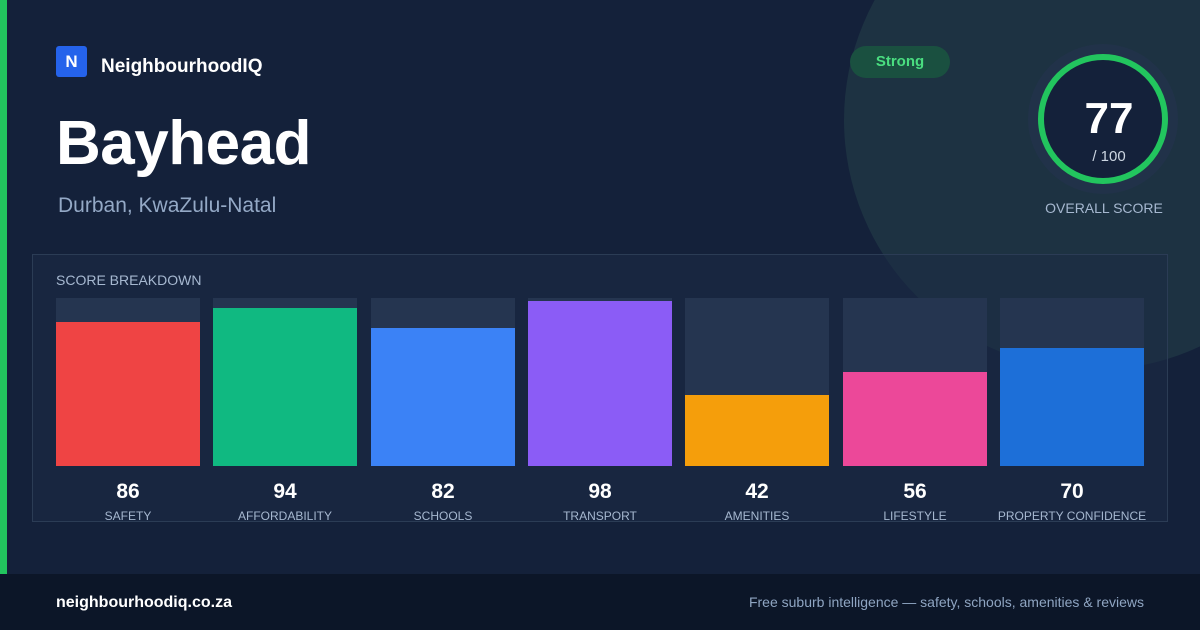 This screenshot has height=630, width=1200. Describe the element at coordinates (600, 491) in the screenshot. I see `bar-value: 98` at that location.